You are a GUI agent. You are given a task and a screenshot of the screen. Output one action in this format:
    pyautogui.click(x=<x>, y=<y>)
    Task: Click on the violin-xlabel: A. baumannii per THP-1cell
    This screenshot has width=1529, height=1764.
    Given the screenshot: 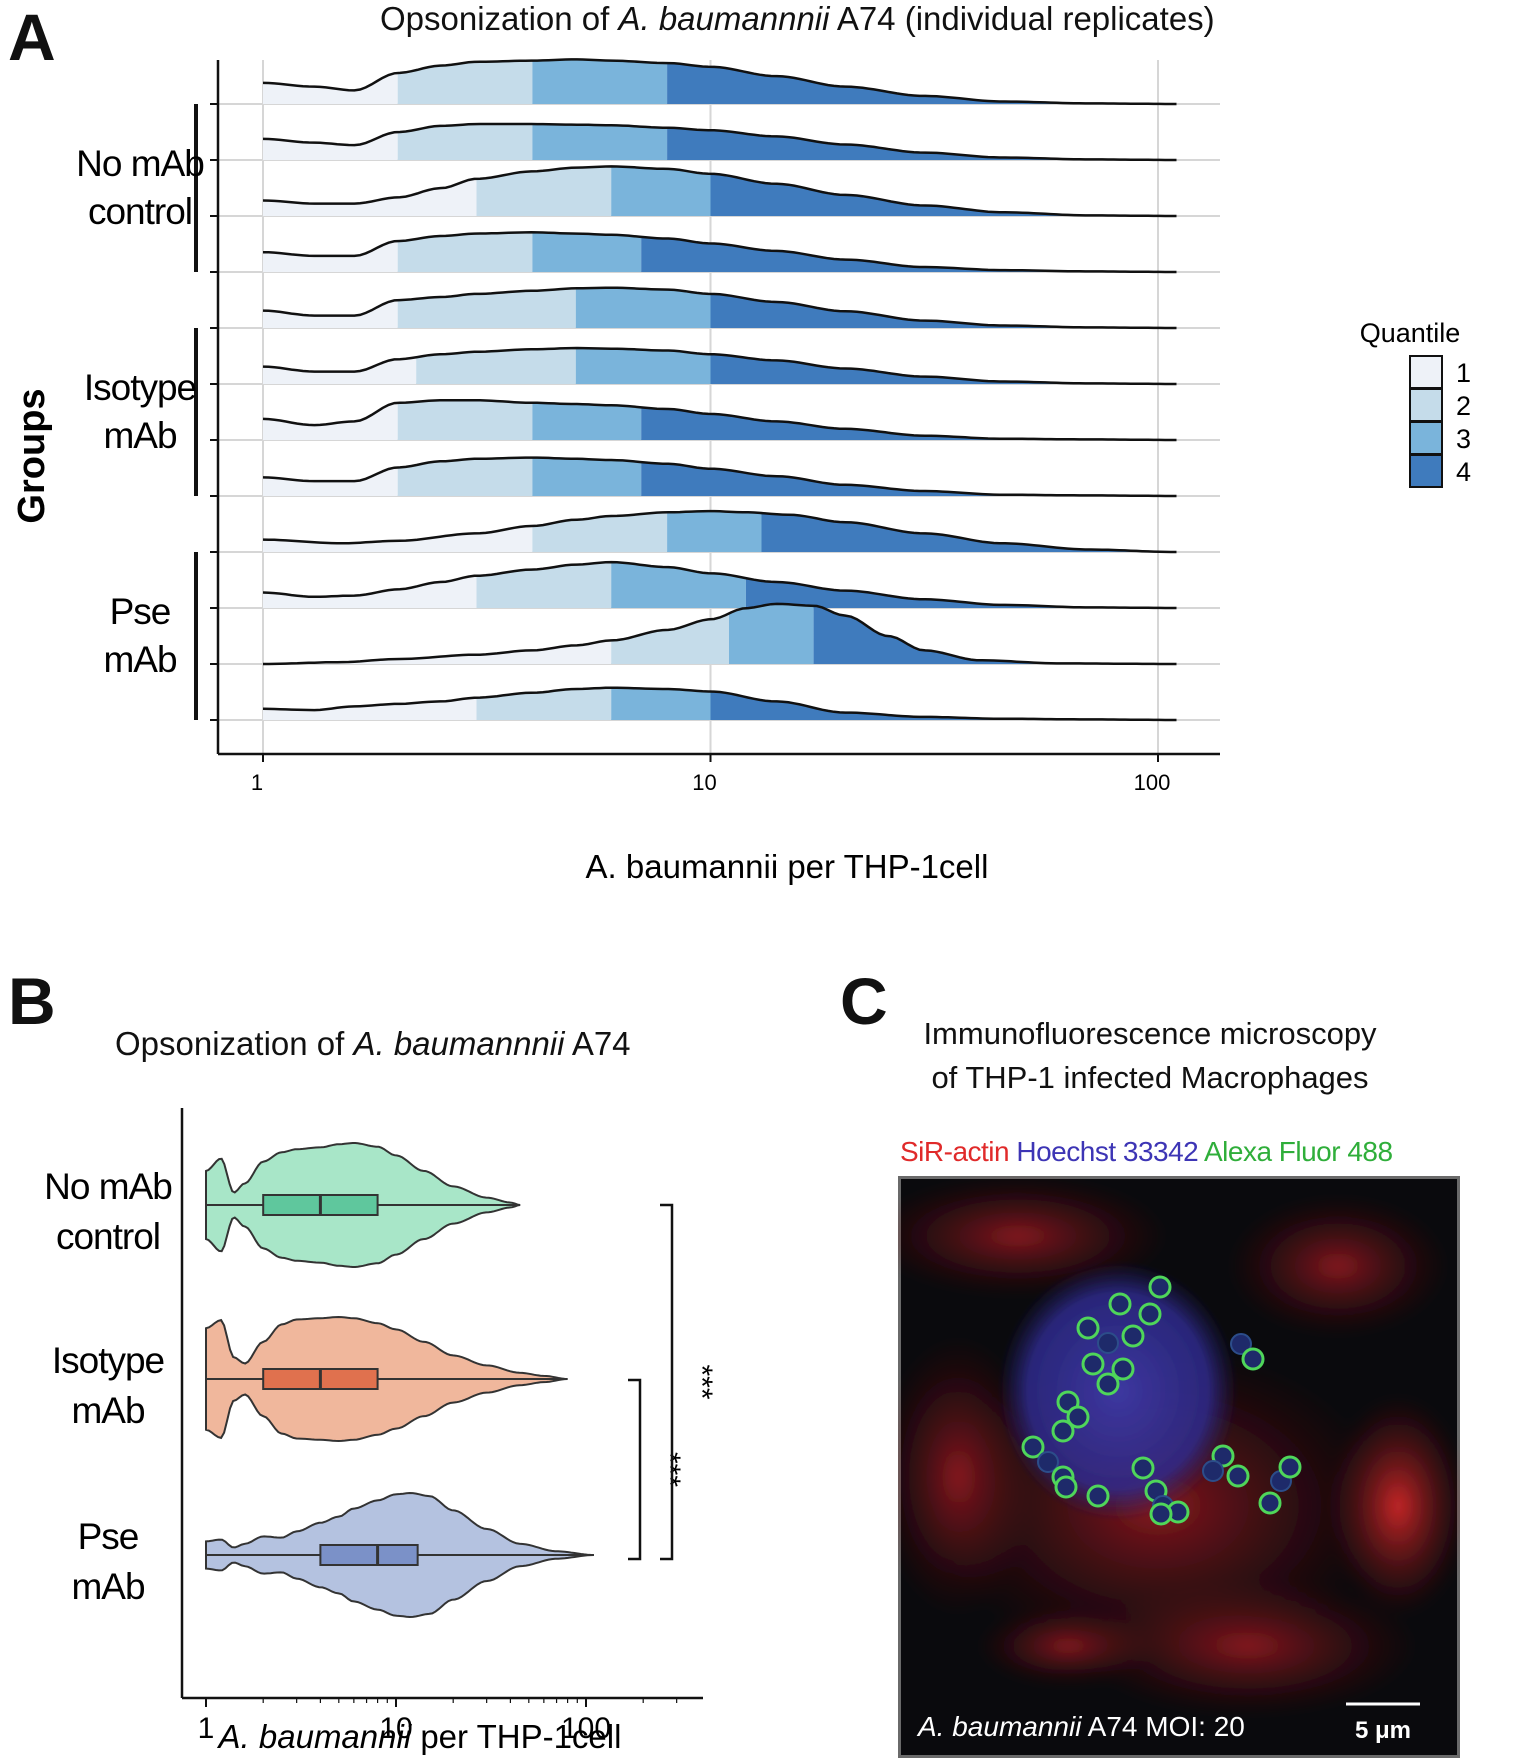 What is the action you would take?
    pyautogui.click(x=419, y=1736)
    